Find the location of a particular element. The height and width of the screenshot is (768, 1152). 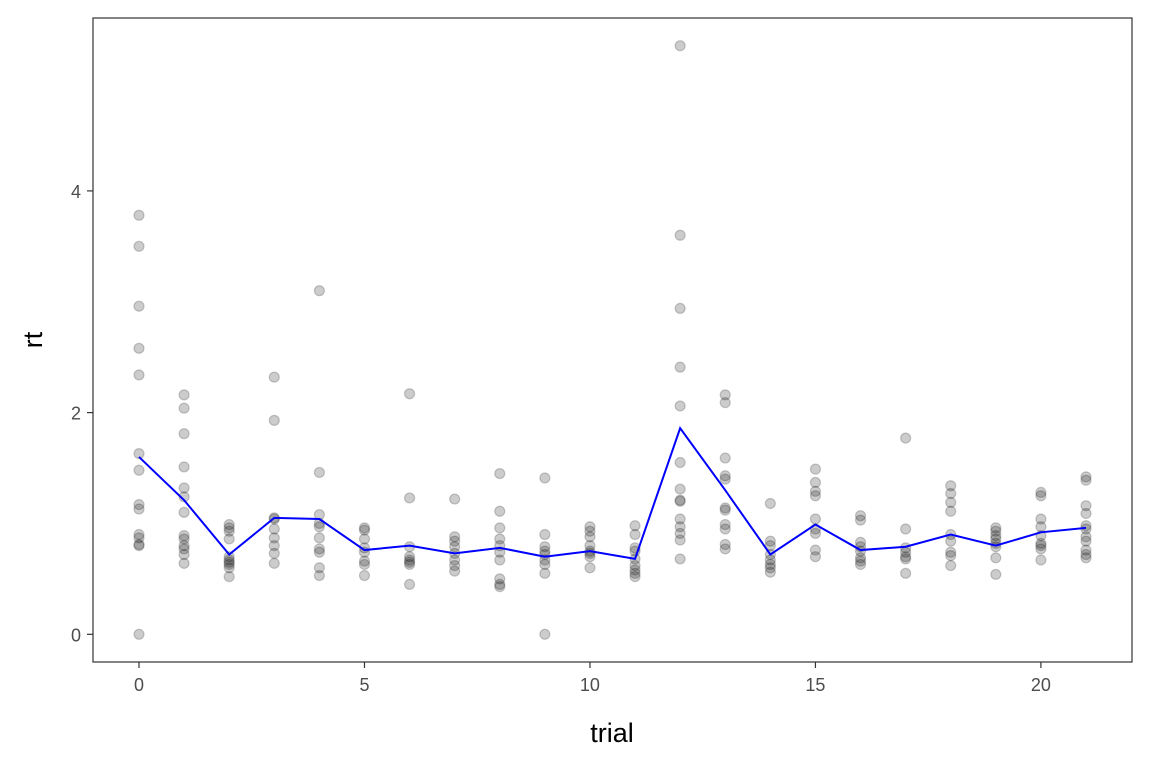

y-tick-label: 0 is located at coordinates (76, 635).